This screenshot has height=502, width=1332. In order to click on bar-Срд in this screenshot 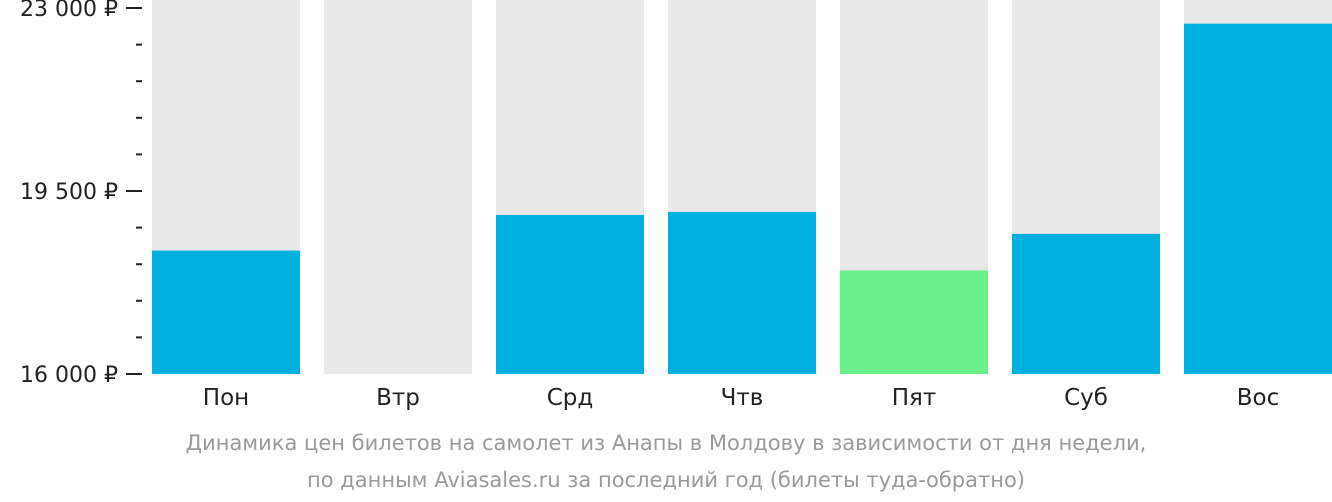, I will do `click(570, 294)`.